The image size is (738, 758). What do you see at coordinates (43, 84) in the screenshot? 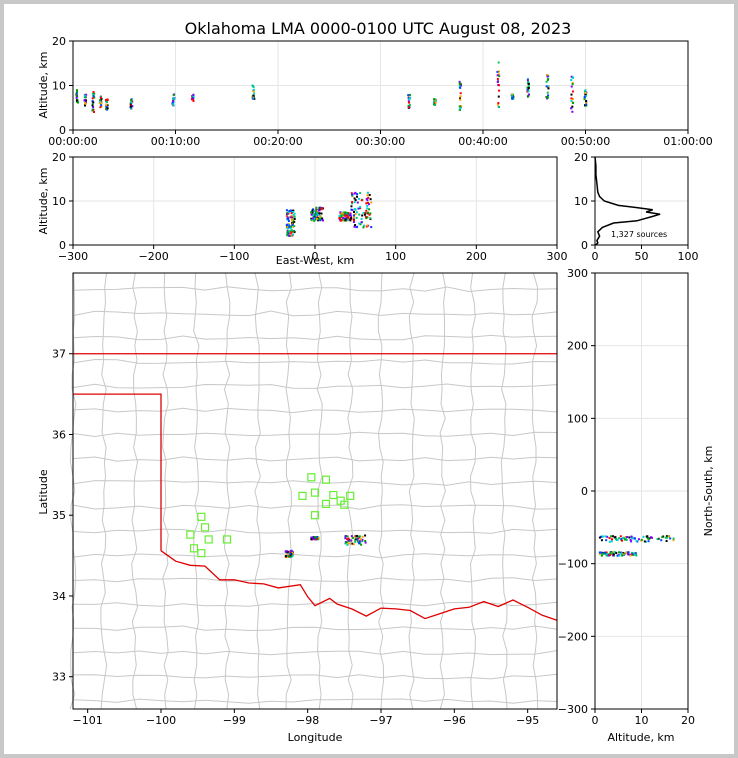
I see `time-height-ylabel: Altitude, km` at bounding box center [43, 84].